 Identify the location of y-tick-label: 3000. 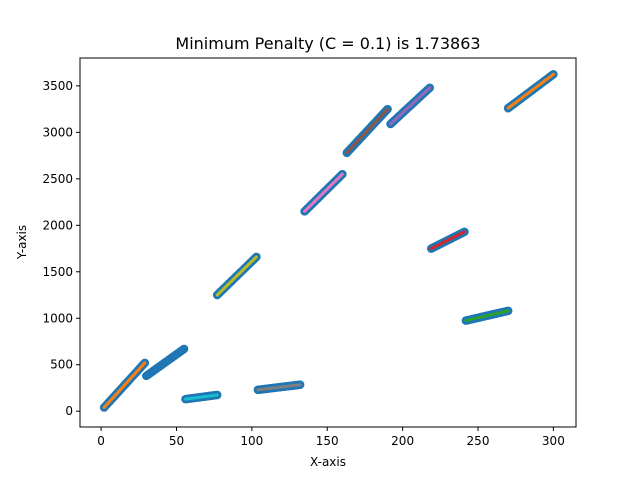
(57, 132).